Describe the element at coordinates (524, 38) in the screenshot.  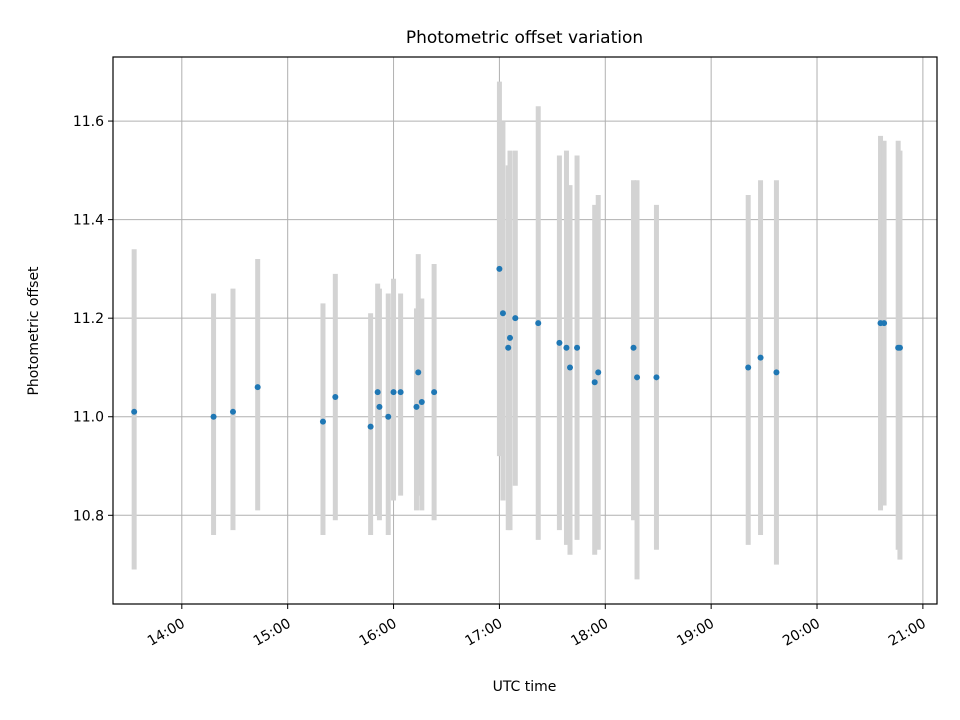
I see `chart-title: Photometric offset variation` at that location.